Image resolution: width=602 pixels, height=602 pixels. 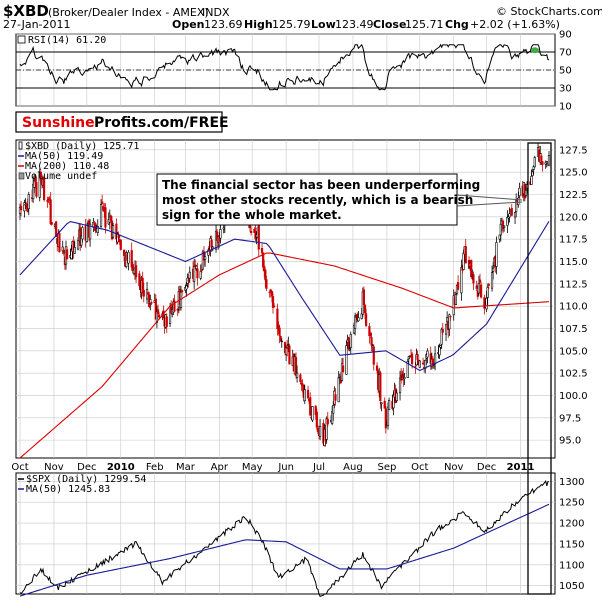 What do you see at coordinates (67, 40) in the screenshot?
I see `rsi-legend: RSI(14) 61.20` at bounding box center [67, 40].